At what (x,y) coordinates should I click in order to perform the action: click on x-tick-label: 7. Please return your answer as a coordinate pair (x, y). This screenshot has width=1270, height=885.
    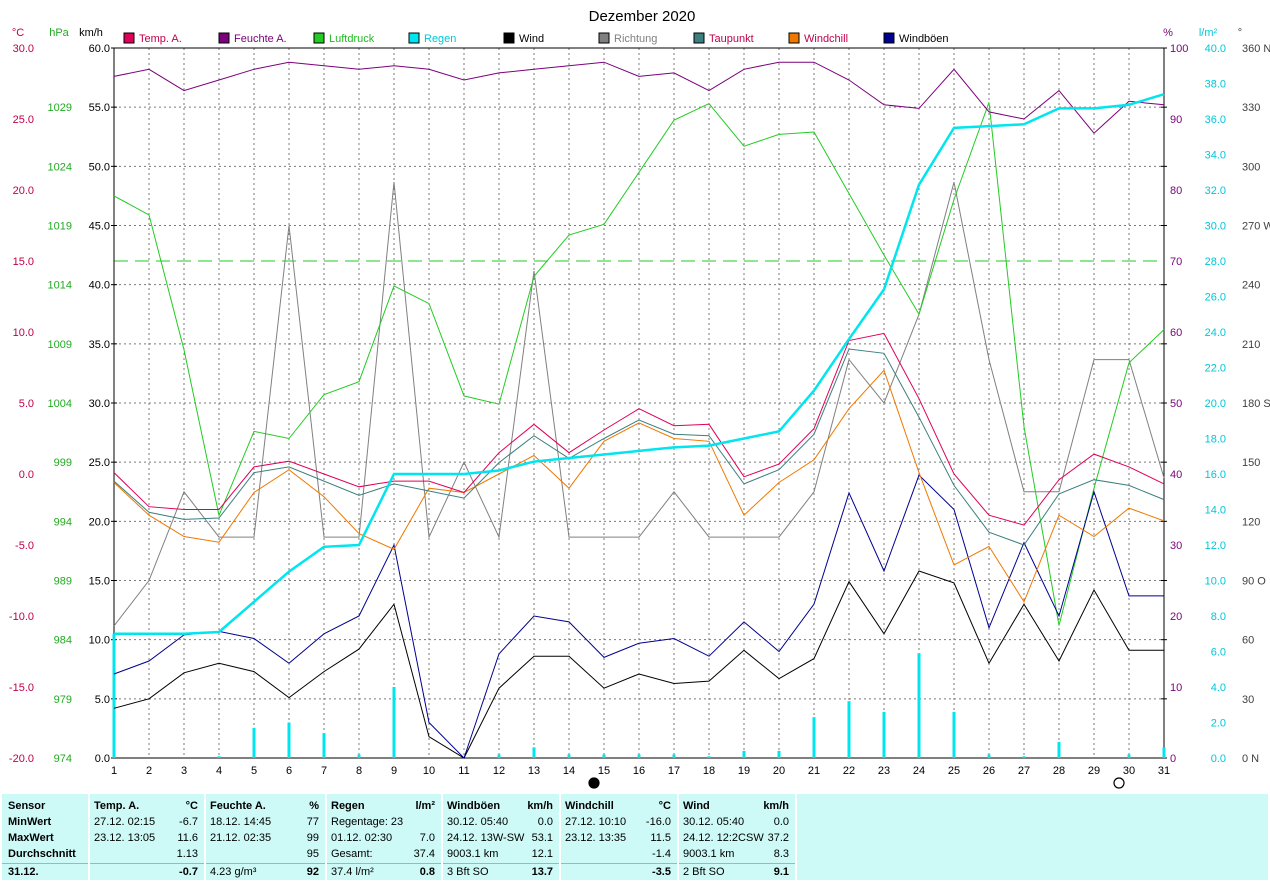
    Looking at the image, I should click on (324, 771).